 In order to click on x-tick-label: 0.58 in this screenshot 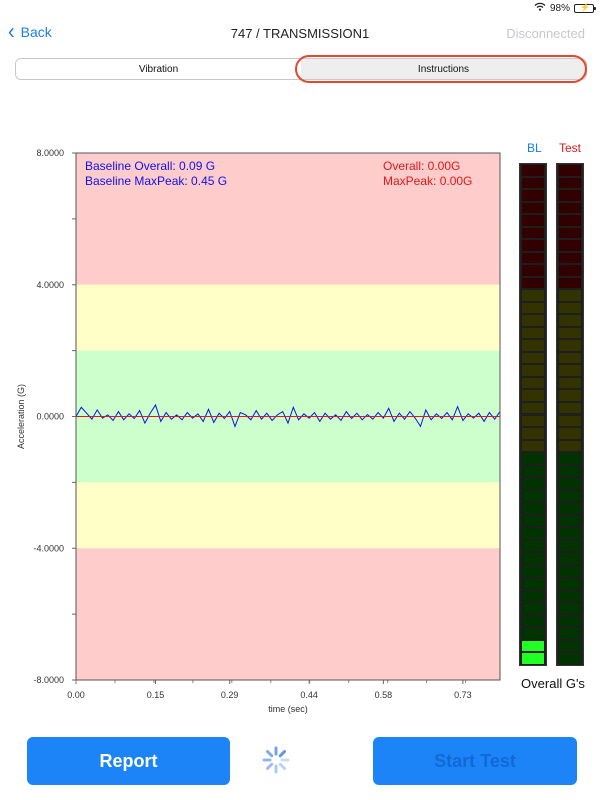, I will do `click(384, 695)`.